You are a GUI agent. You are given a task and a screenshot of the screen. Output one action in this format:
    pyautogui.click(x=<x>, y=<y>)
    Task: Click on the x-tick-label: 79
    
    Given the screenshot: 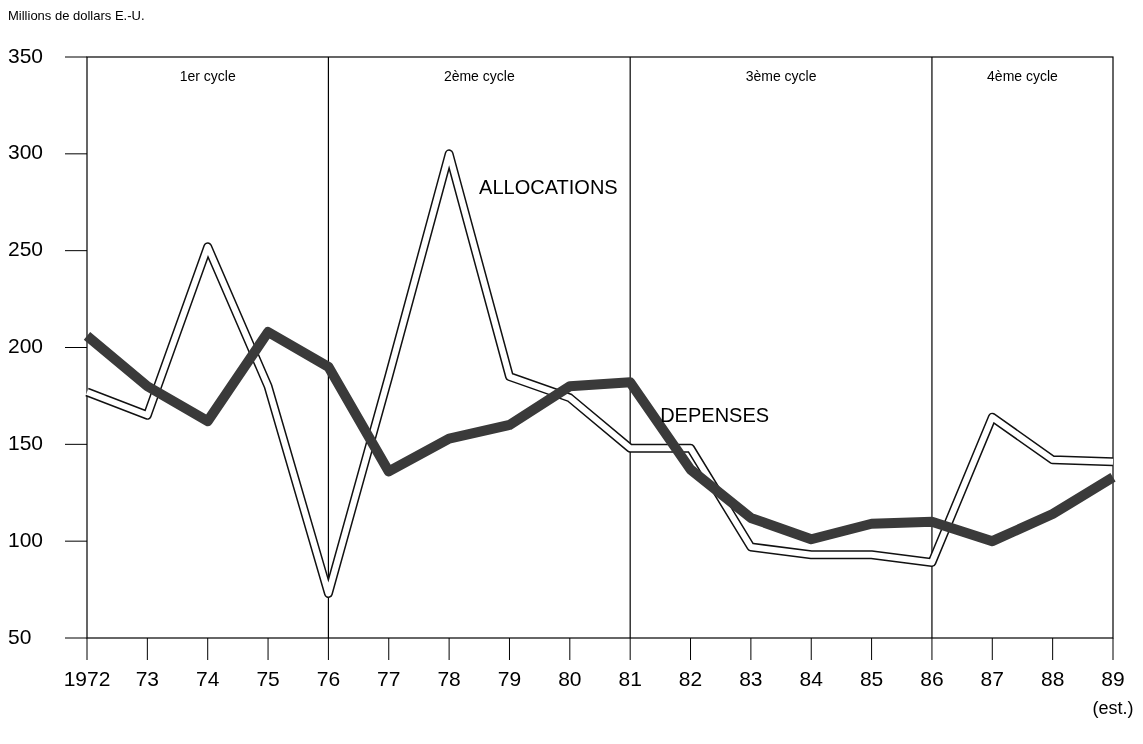 What is the action you would take?
    pyautogui.click(x=509, y=678)
    